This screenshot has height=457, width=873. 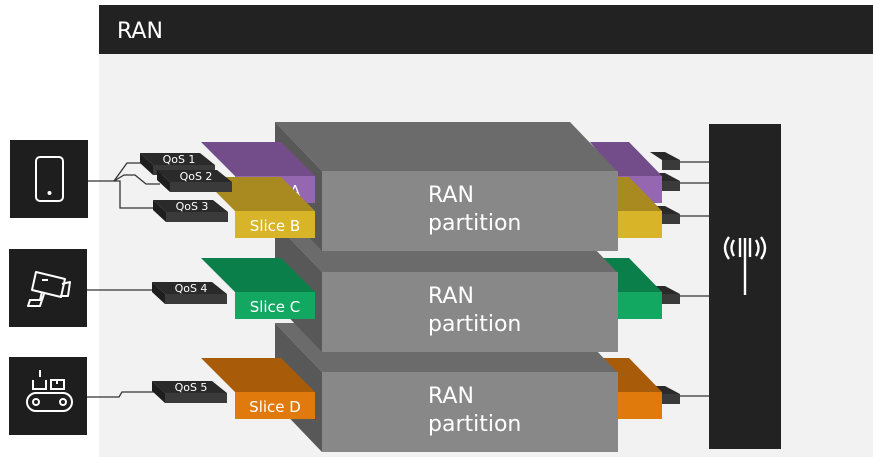 I want to click on qos-block-5: QoS 5, so click(x=189, y=392).